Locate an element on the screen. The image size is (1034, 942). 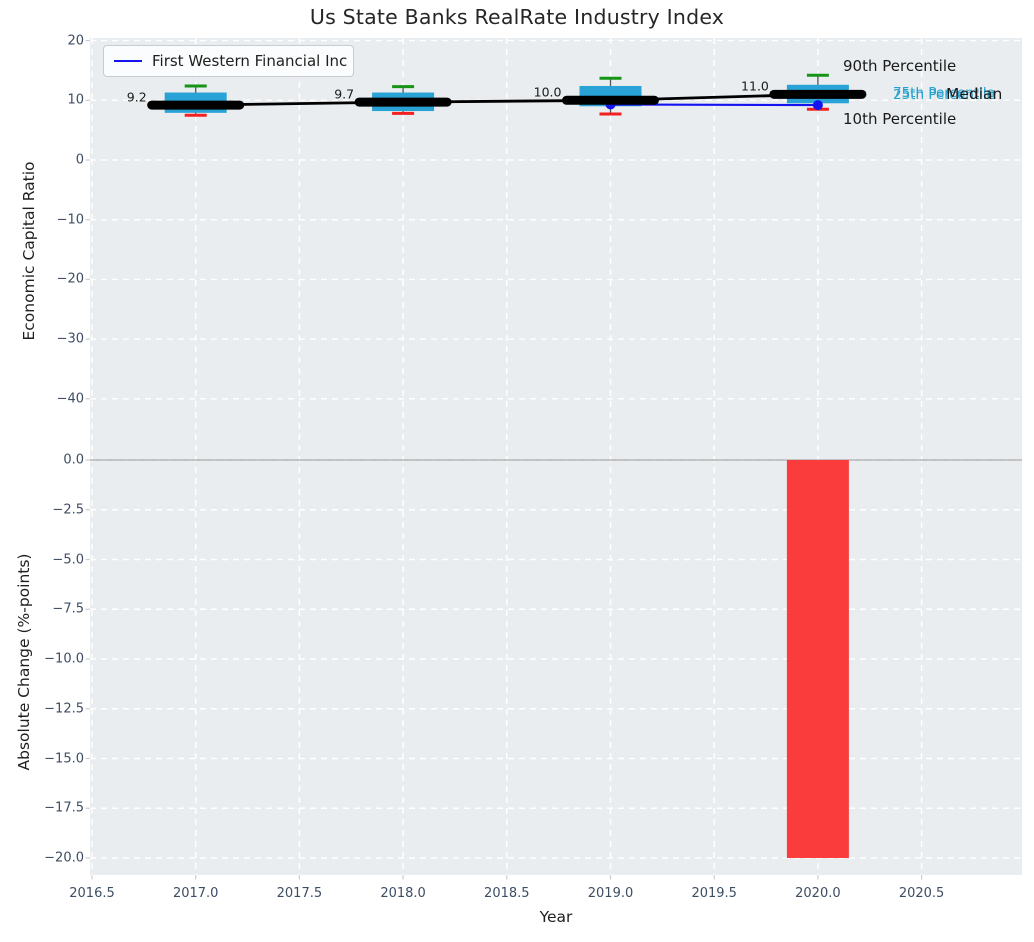
median-value-label: 9.2 is located at coordinates (136, 97).